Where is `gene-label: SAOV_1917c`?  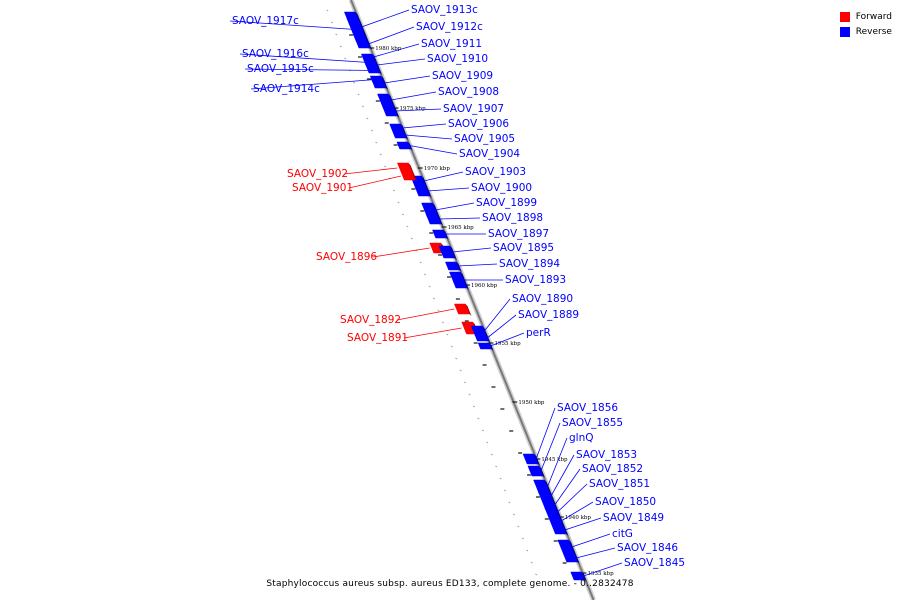
gene-label: SAOV_1917c is located at coordinates (265, 21).